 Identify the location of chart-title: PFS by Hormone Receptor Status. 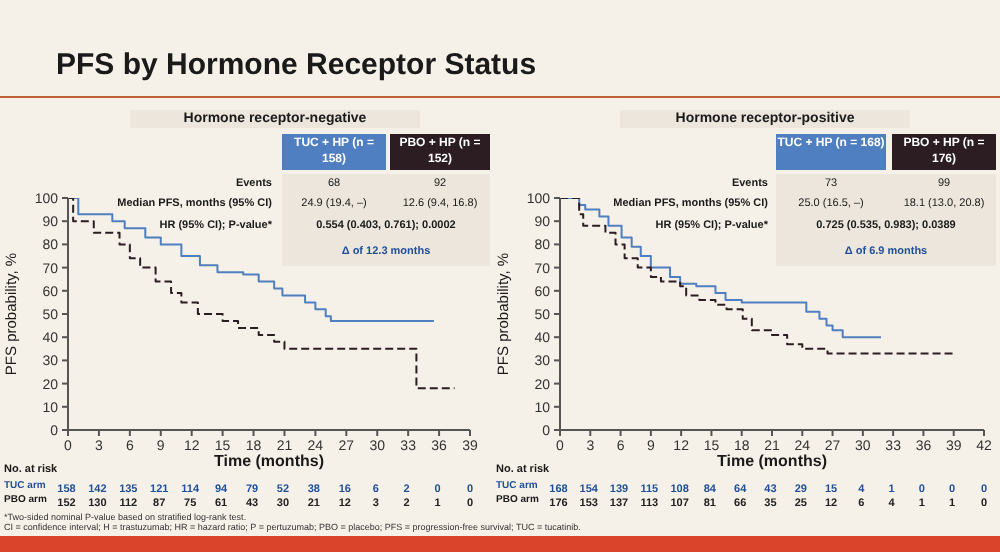
(296, 65).